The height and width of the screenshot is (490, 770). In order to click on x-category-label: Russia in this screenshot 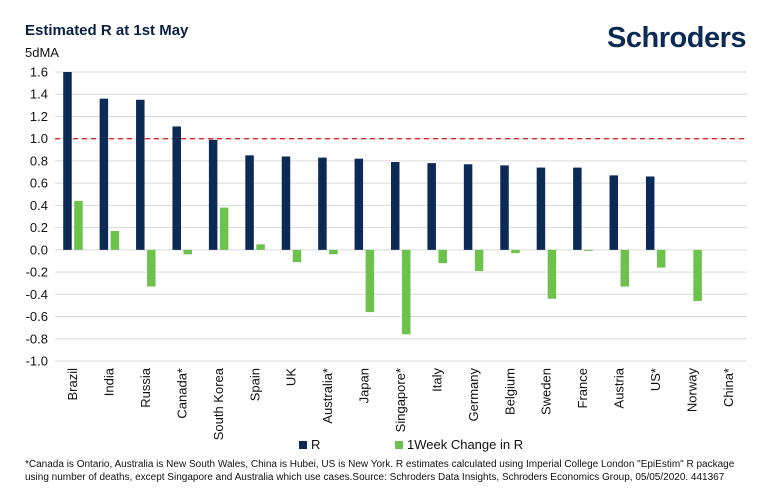, I will do `click(145, 387)`.